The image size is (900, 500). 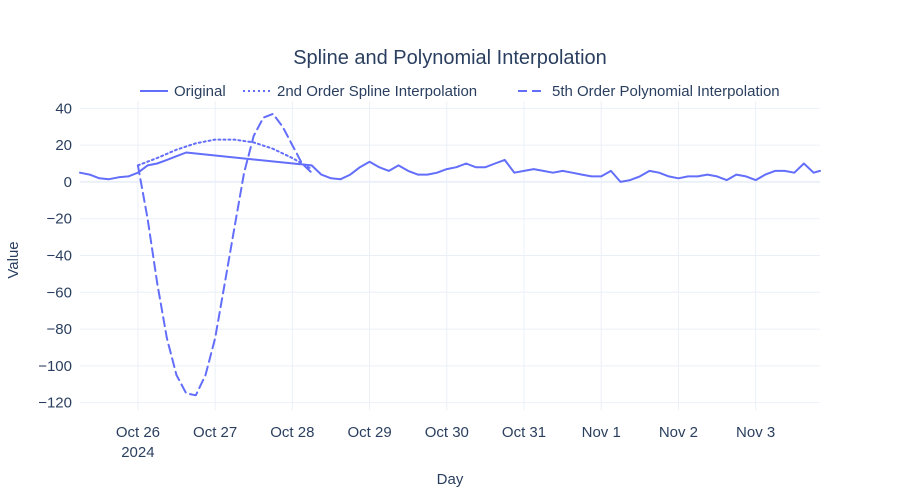 I want to click on y-tick-label: −100, so click(x=55, y=366).